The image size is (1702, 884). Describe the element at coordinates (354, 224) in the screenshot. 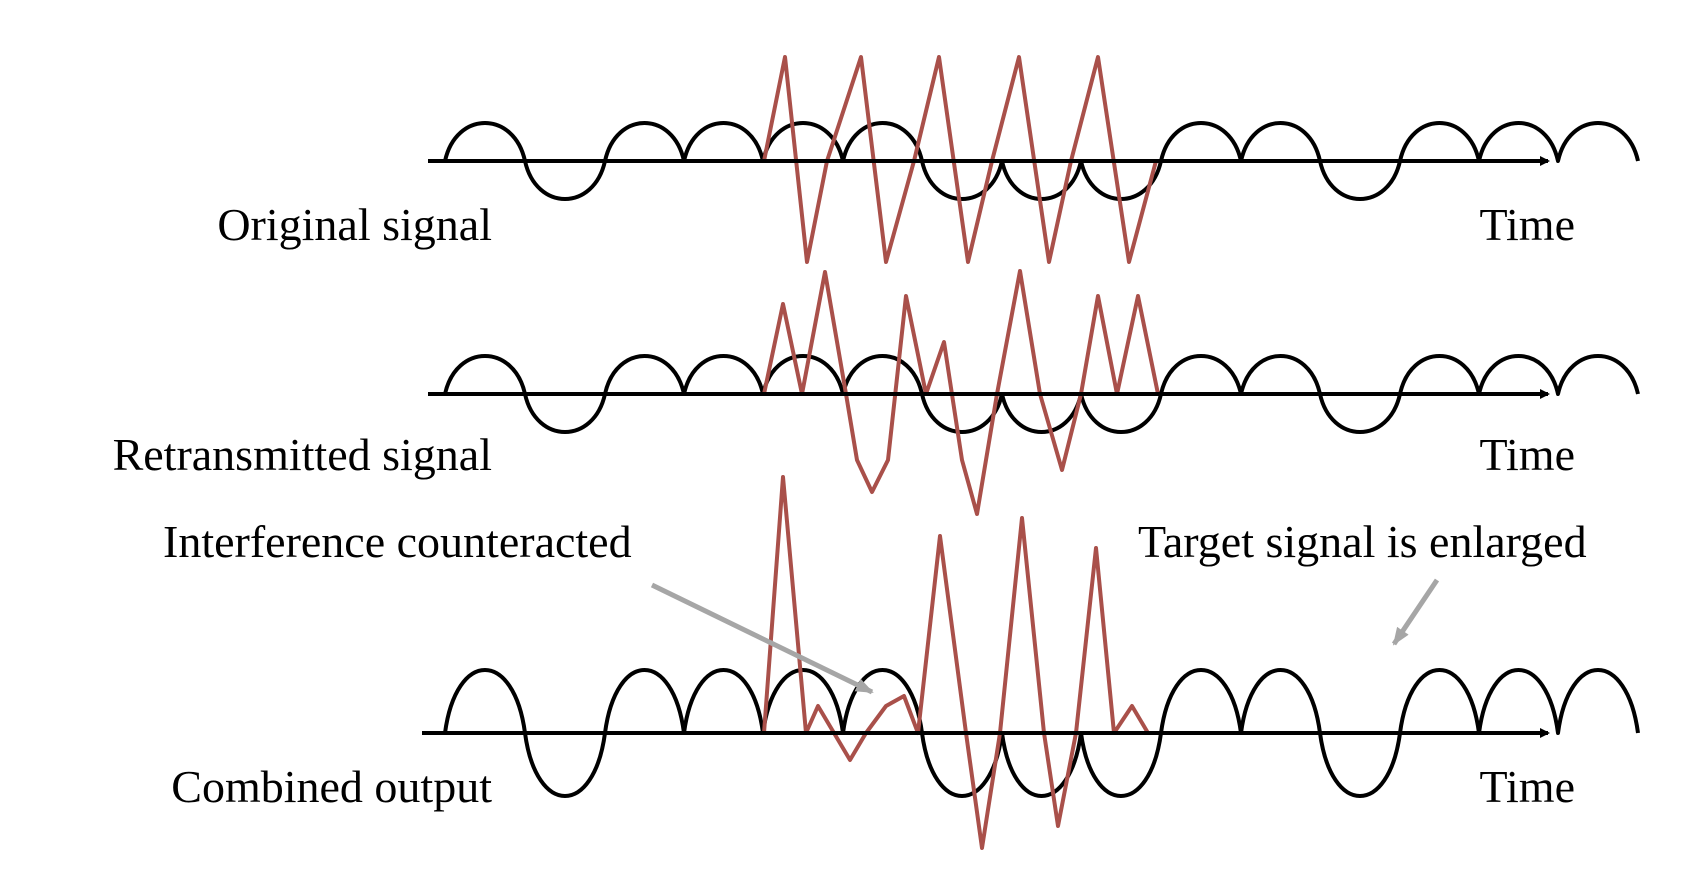

I see `panel-label-original: Original signal` at that location.